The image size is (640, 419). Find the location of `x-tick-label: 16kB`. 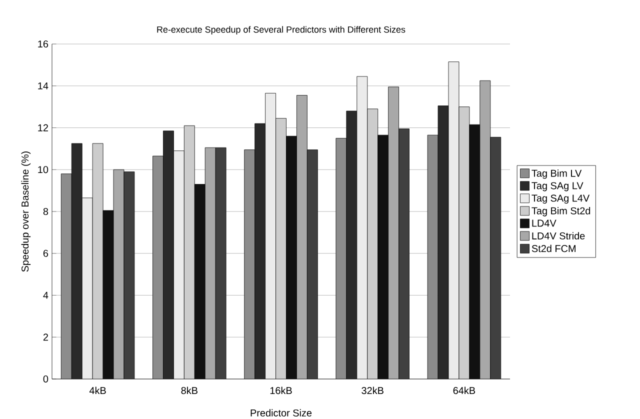

x-tick-label: 16kB is located at coordinates (281, 390).